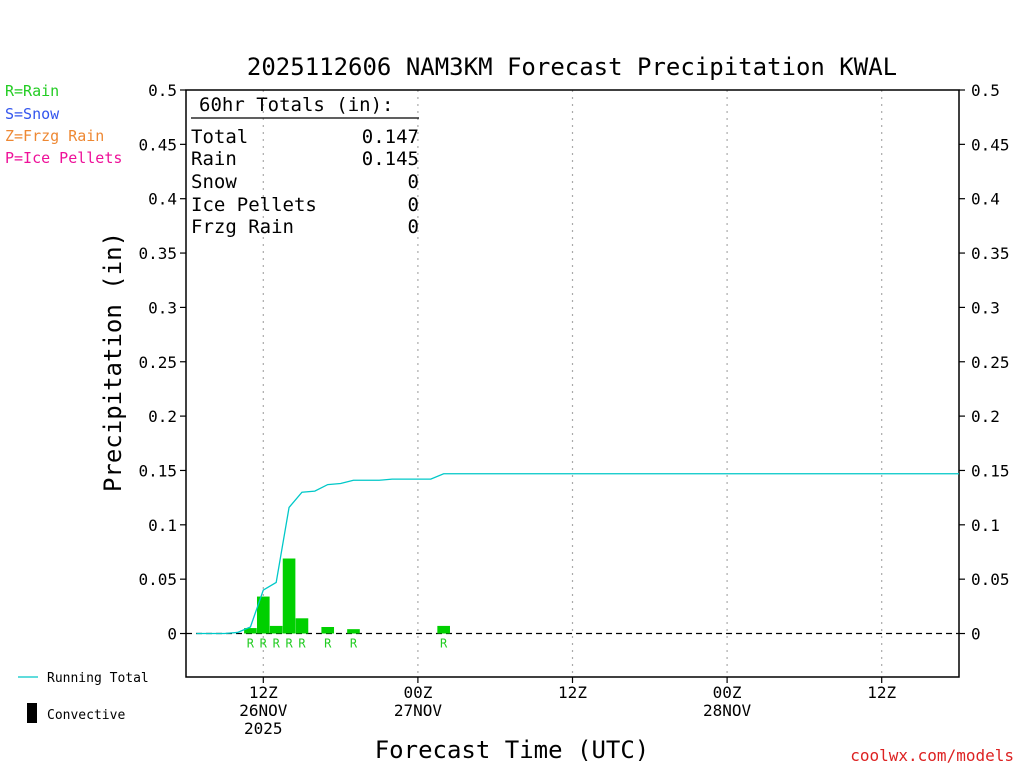 This screenshot has height=768, width=1024. Describe the element at coordinates (162, 307) in the screenshot. I see `y-tick-label-left: 0.3` at that location.